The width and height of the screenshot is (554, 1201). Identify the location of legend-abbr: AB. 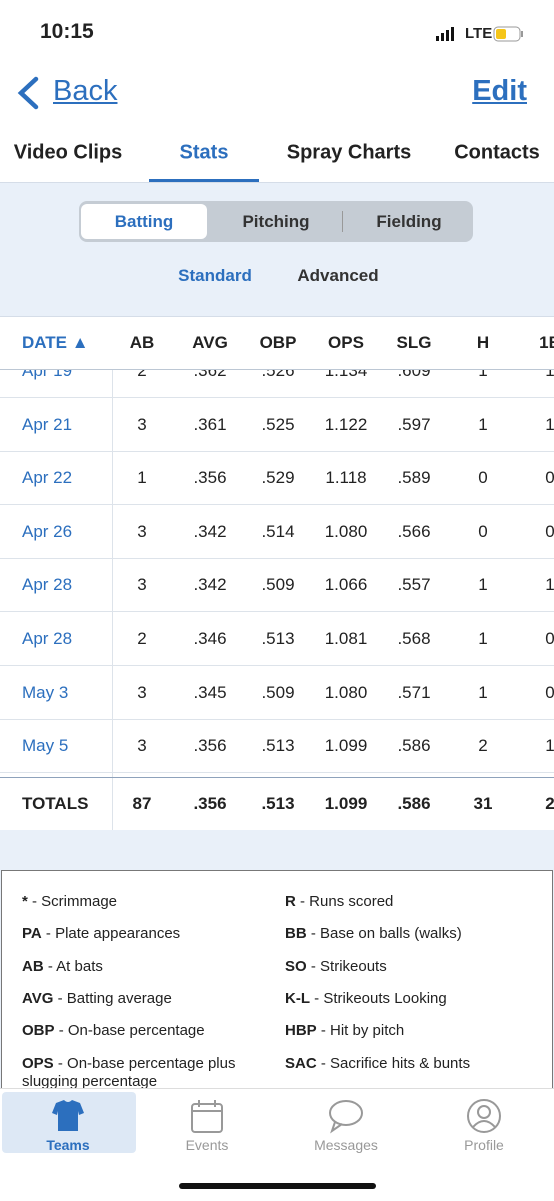
(33, 966).